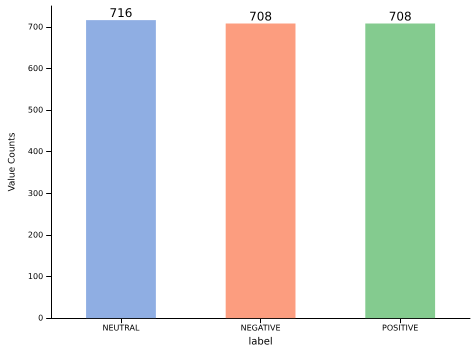 The width and height of the screenshot is (474, 352). Describe the element at coordinates (36, 193) in the screenshot. I see `y-tick-label: 300` at that location.